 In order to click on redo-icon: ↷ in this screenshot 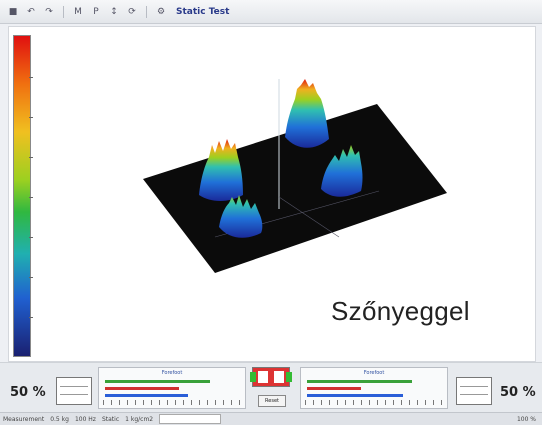, I will do `click(49, 11)`.